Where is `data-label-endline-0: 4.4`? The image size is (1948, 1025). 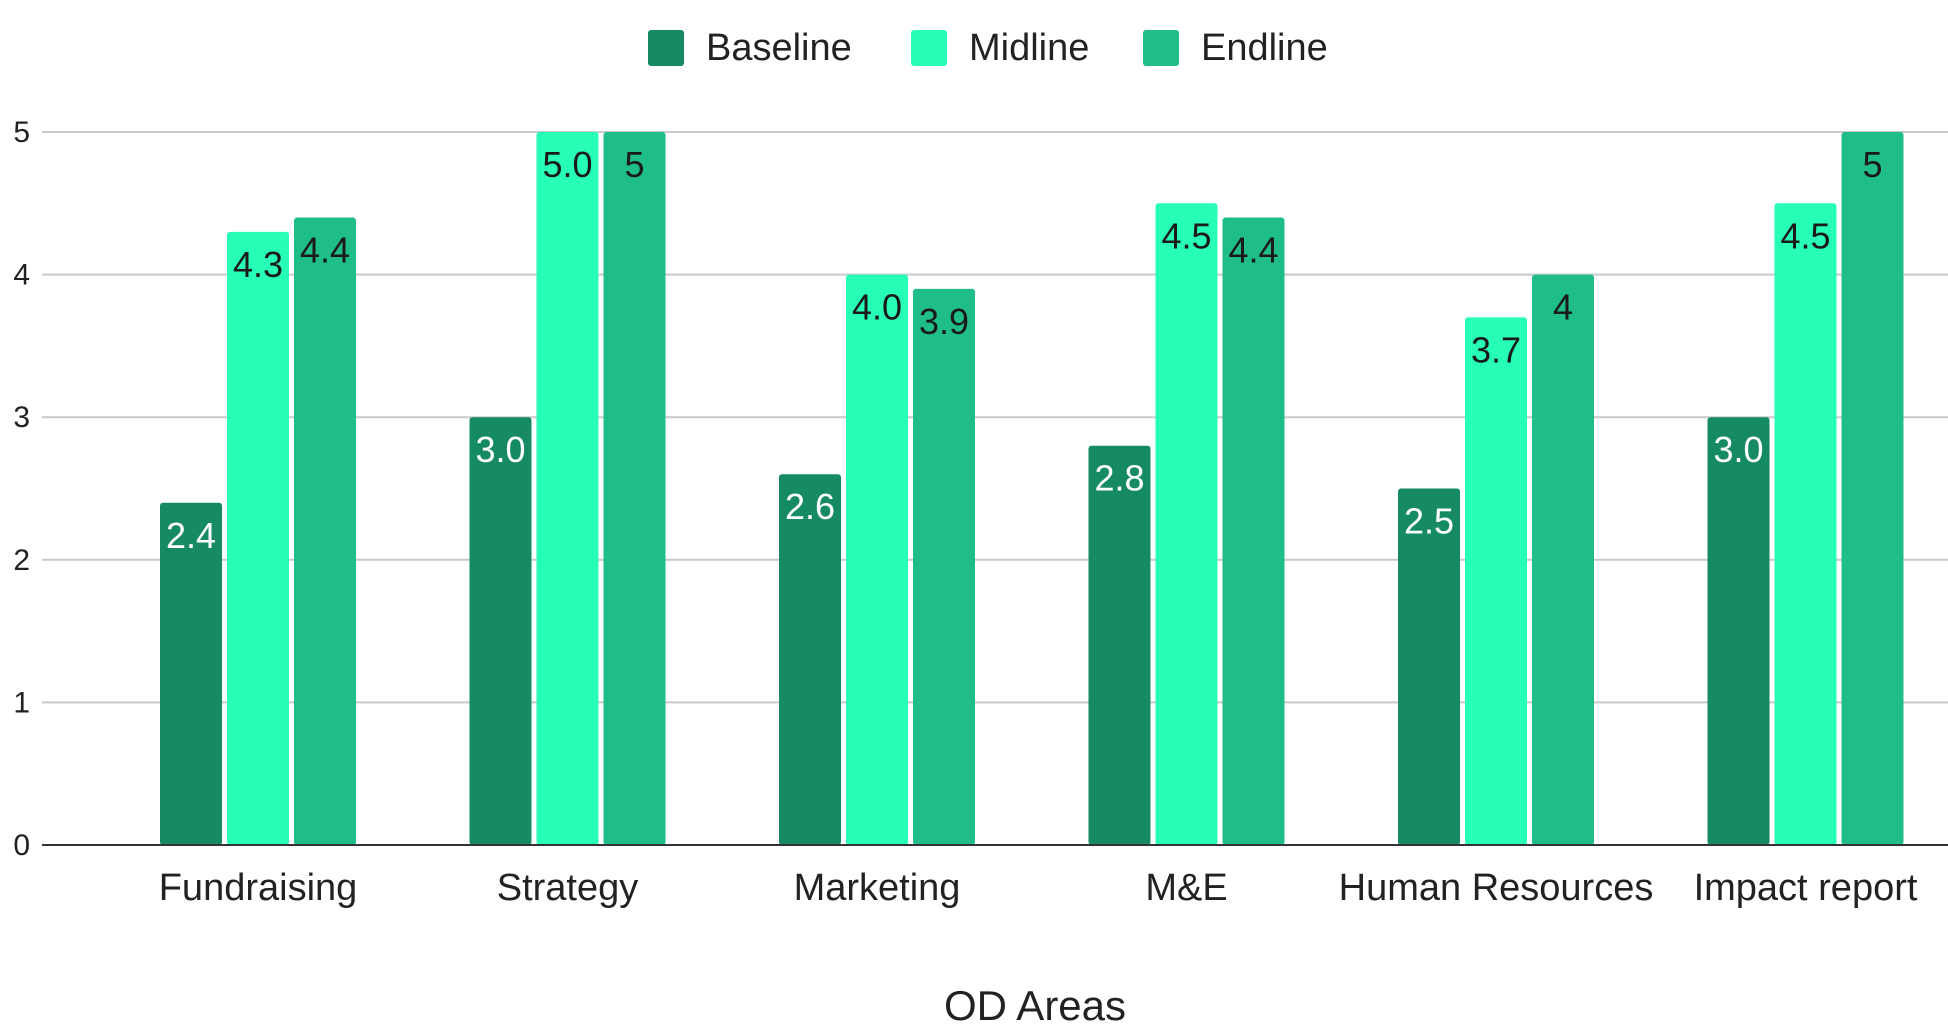 data-label-endline-0: 4.4 is located at coordinates (325, 250).